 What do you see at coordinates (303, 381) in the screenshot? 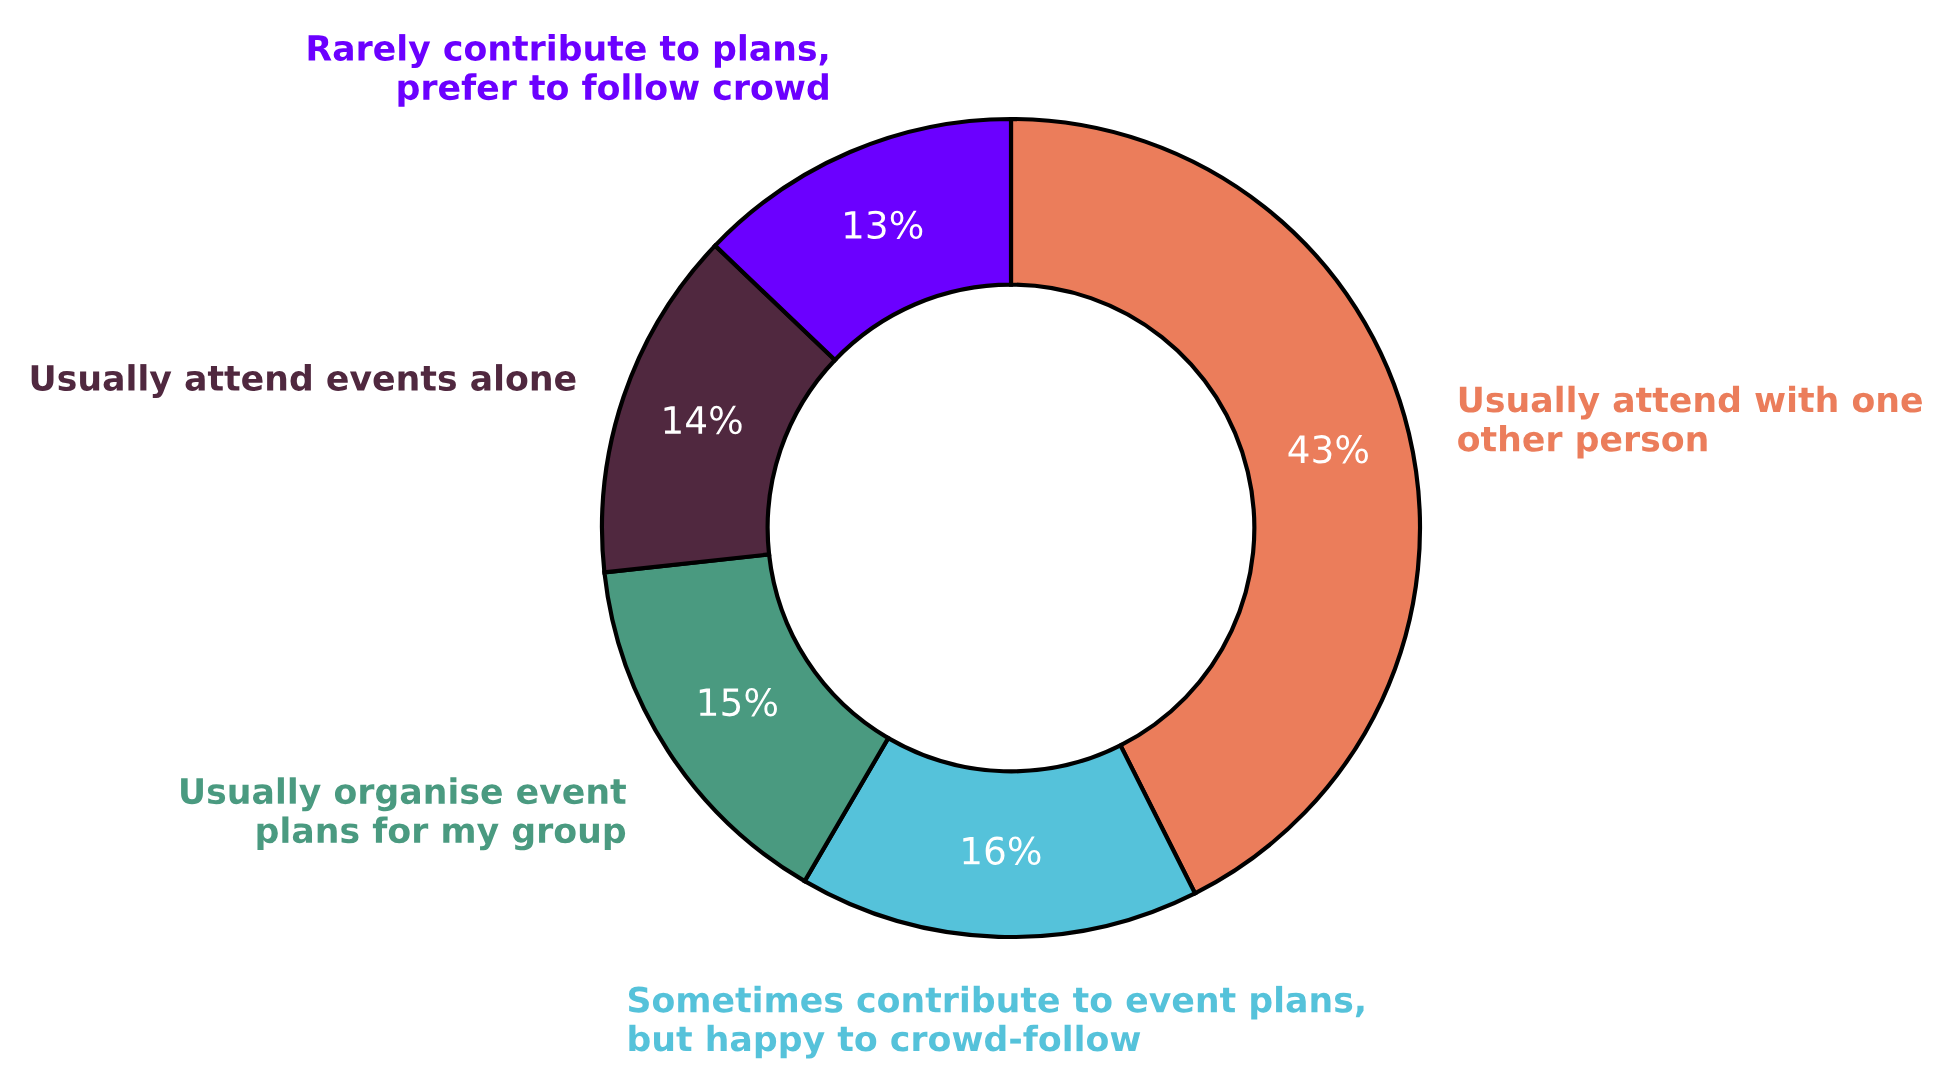
I see `slice-label: Usually attend events alone` at bounding box center [303, 381].